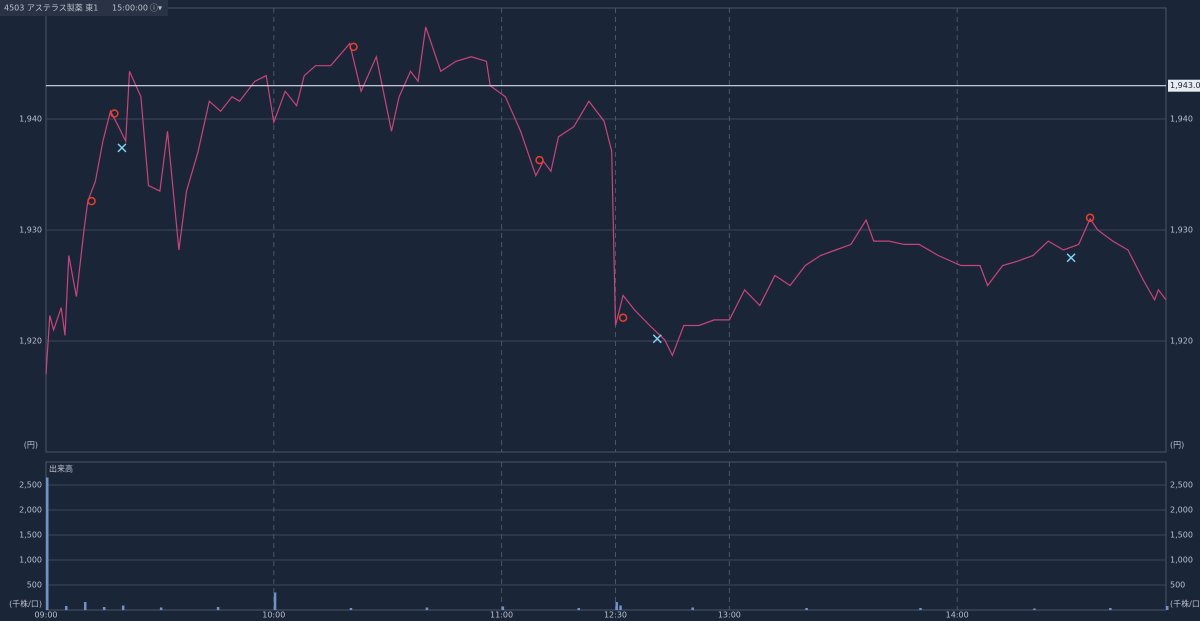 The height and width of the screenshot is (621, 1200). I want to click on header-bar, so click(84, 8).